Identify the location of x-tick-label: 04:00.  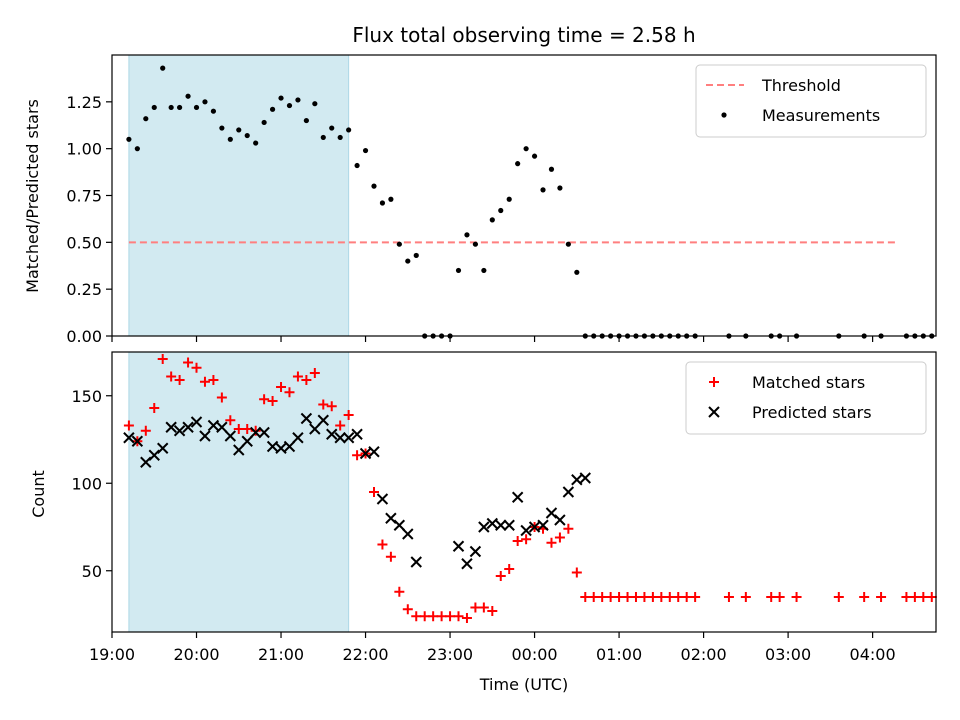
(873, 654).